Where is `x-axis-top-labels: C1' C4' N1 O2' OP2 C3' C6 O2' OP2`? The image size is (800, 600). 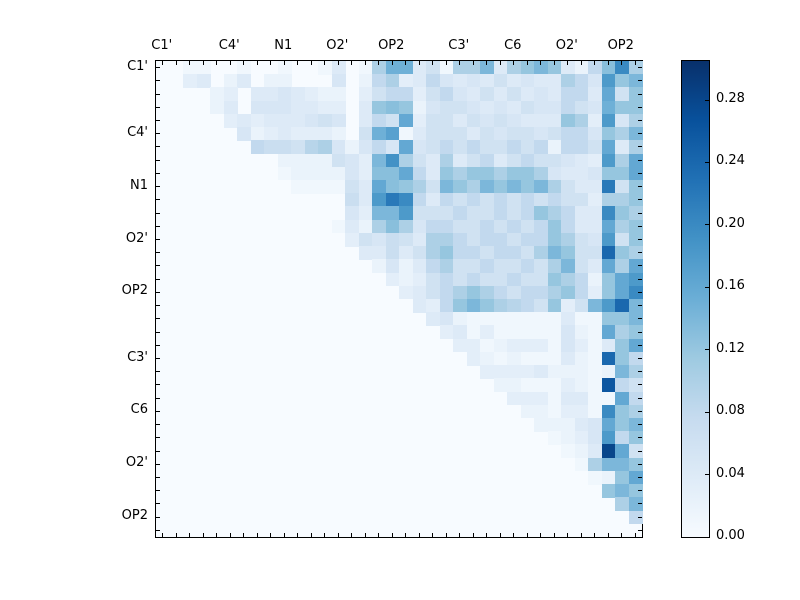
x-axis-top-labels: C1' C4' N1 O2' OP2 C3' C6 O2' OP2 is located at coordinates (396, 46).